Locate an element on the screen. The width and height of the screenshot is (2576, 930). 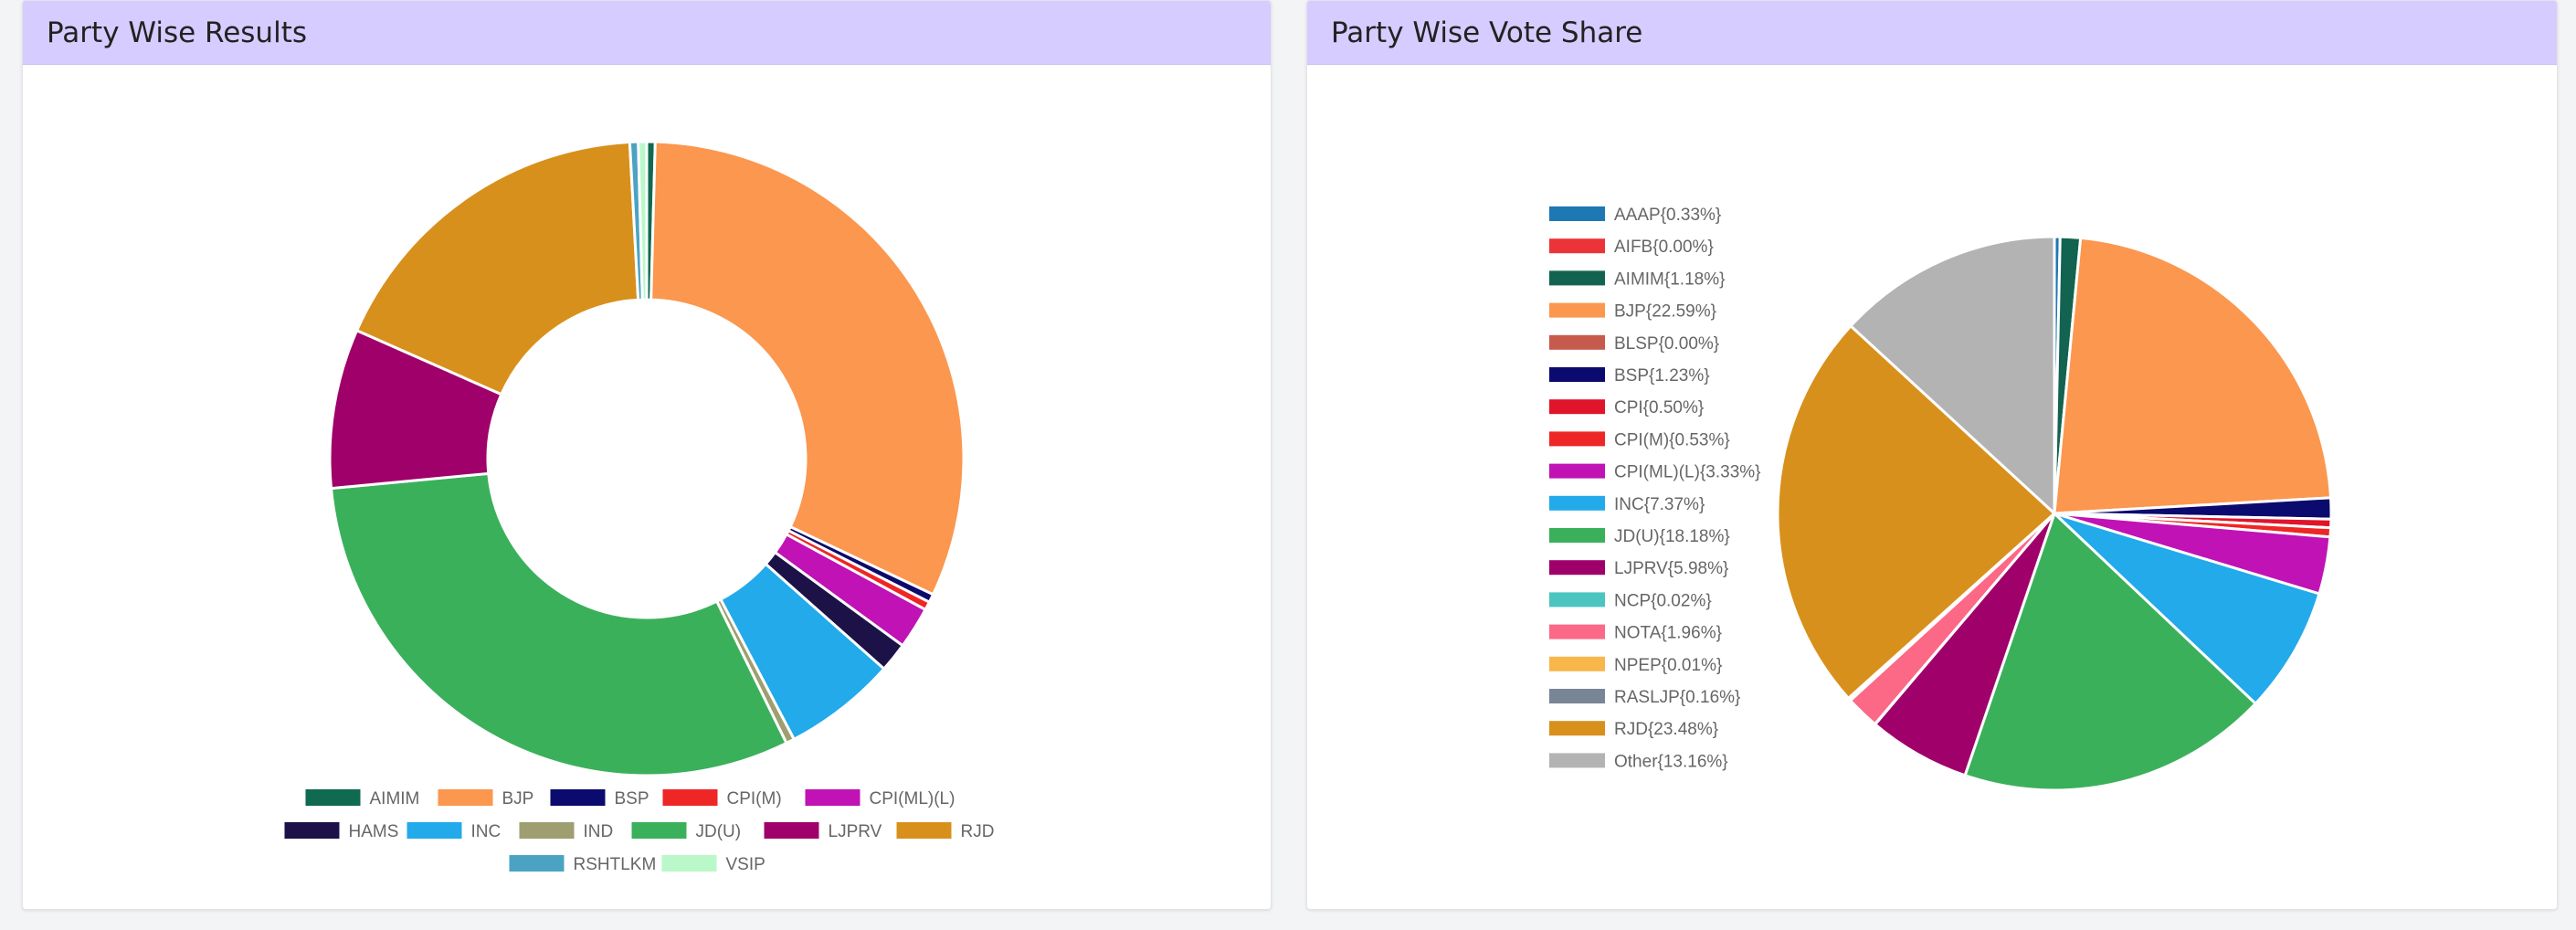
legend-item-jd-u: JD(U){18.18%} is located at coordinates (1639, 537).